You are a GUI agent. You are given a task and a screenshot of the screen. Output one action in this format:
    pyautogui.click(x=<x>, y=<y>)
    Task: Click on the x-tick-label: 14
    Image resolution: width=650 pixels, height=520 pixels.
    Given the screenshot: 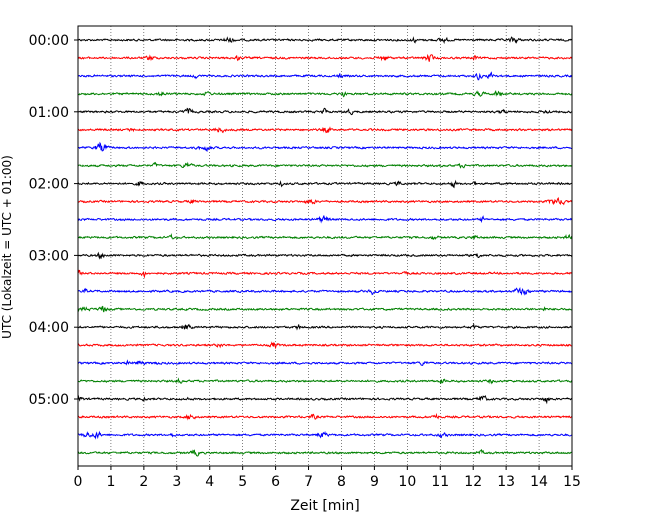 What is the action you would take?
    pyautogui.click(x=539, y=482)
    